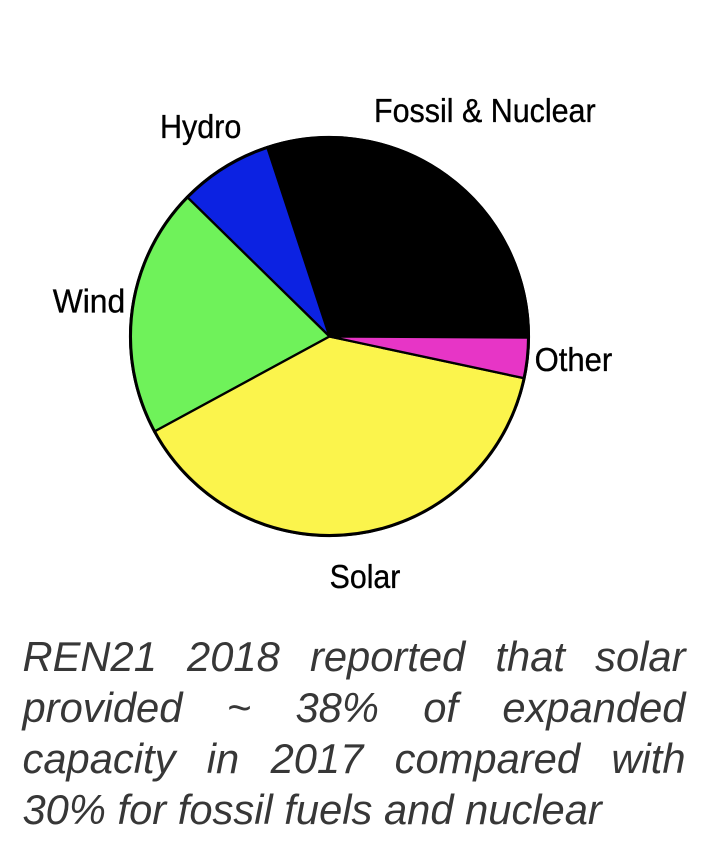 This screenshot has height=851, width=710. What do you see at coordinates (365, 577) in the screenshot?
I see `svg-text: Solar` at bounding box center [365, 577].